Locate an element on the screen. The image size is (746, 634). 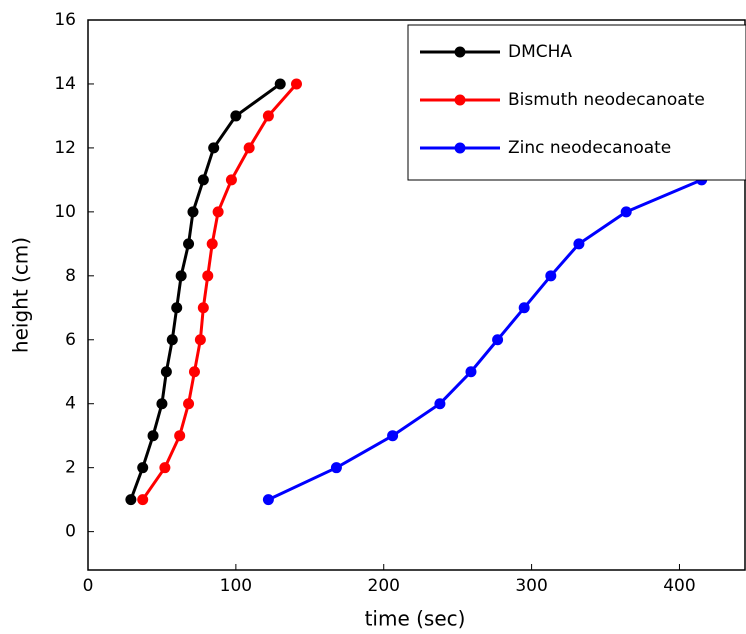
x-axis-label: time (sec) is located at coordinates (415, 619).